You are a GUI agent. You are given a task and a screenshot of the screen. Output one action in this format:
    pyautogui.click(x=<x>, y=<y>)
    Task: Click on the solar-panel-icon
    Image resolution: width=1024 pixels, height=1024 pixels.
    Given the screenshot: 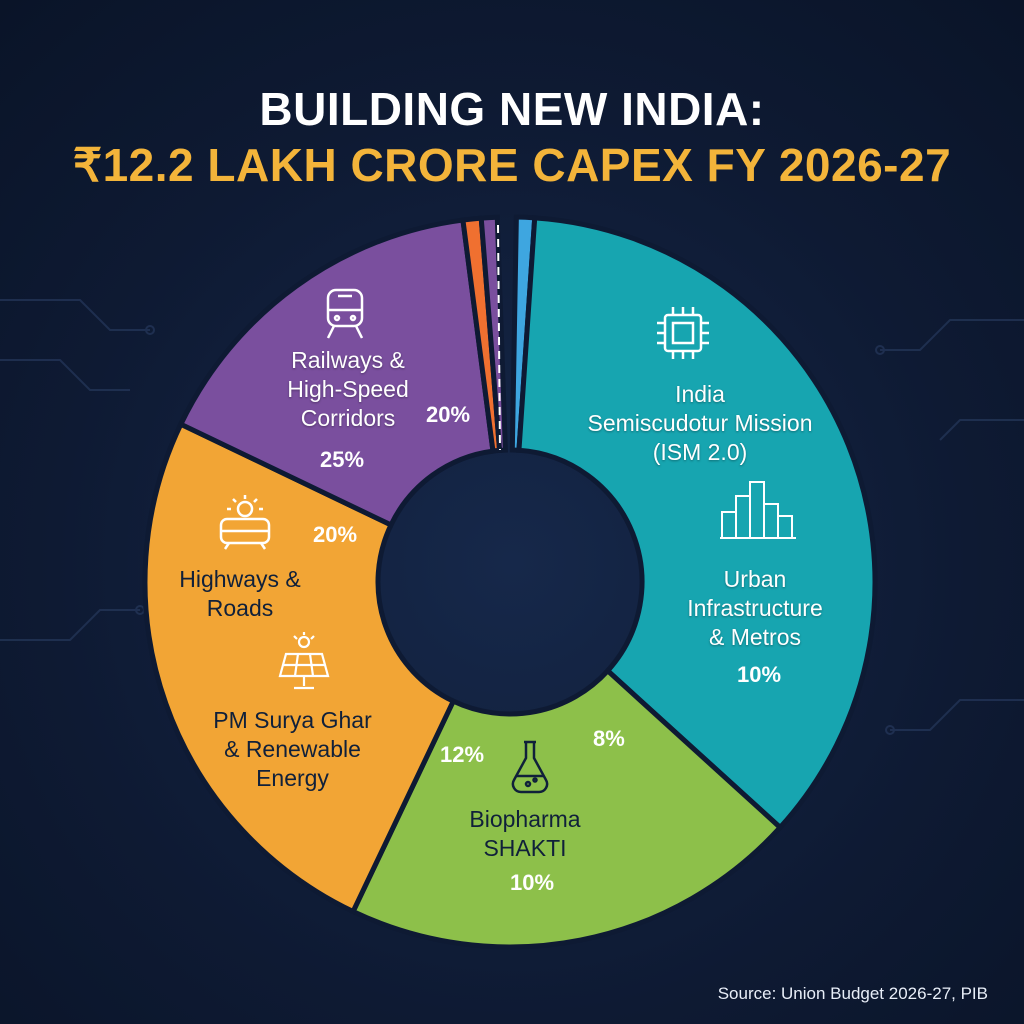 What is the action you would take?
    pyautogui.click(x=304, y=661)
    